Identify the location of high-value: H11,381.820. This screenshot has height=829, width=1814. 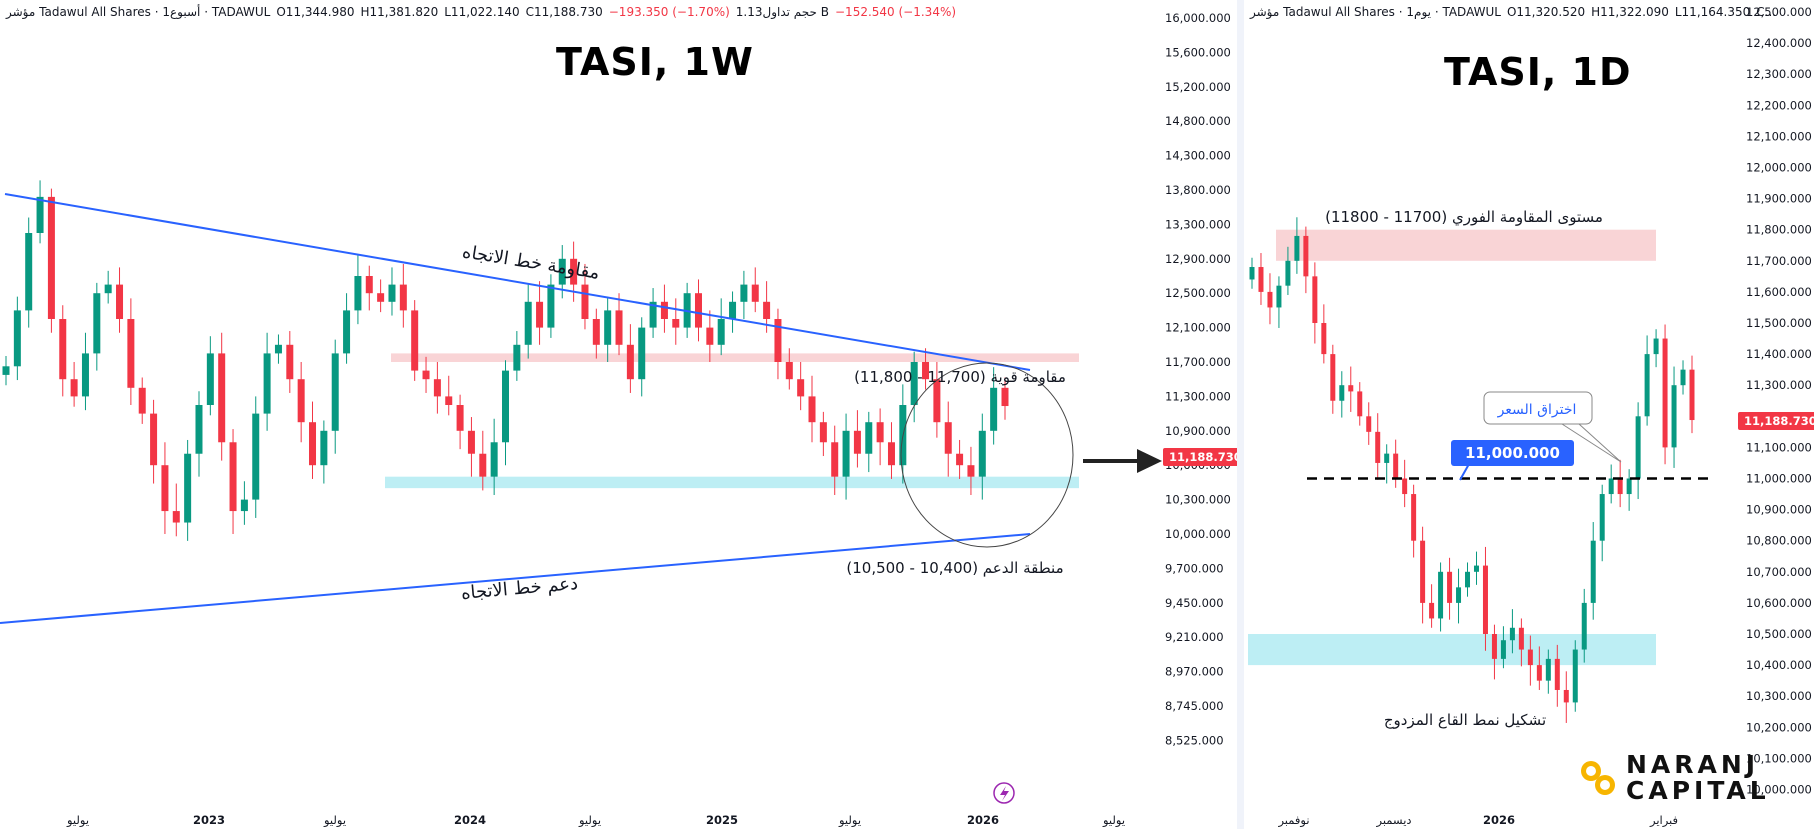
(399, 12).